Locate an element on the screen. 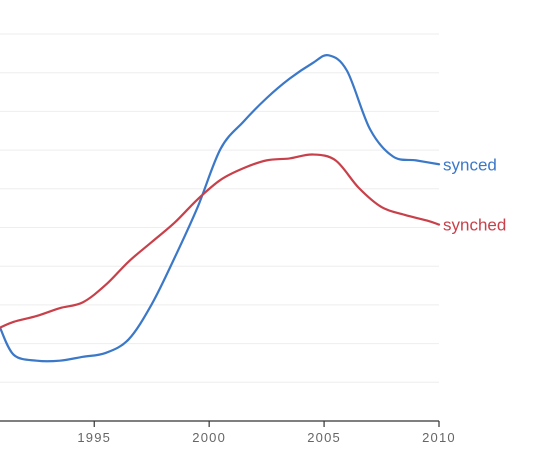 The height and width of the screenshot is (470, 540). x-axis: 1995 2000 2005 2010 is located at coordinates (228, 432).